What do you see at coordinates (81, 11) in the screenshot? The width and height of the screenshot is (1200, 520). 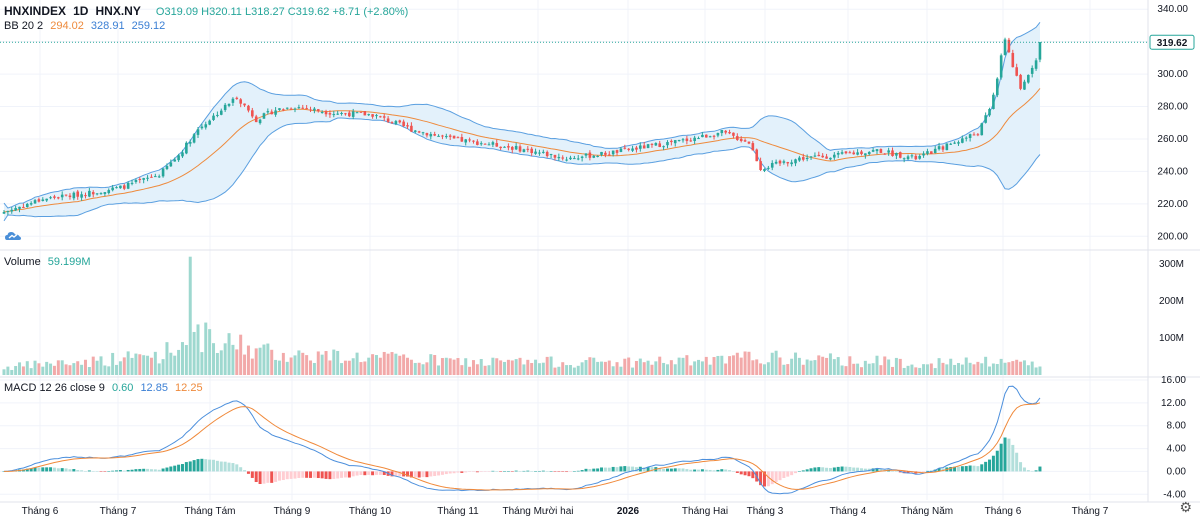 I see `interval-label: 1D` at bounding box center [81, 11].